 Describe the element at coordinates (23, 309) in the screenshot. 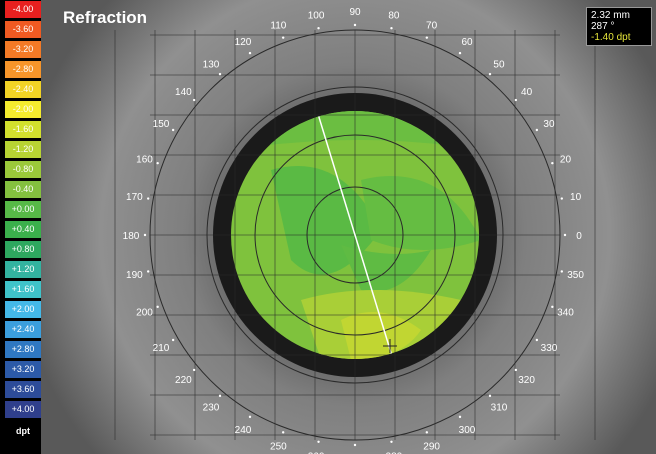

I see `legend-swatch: +2.00` at that location.